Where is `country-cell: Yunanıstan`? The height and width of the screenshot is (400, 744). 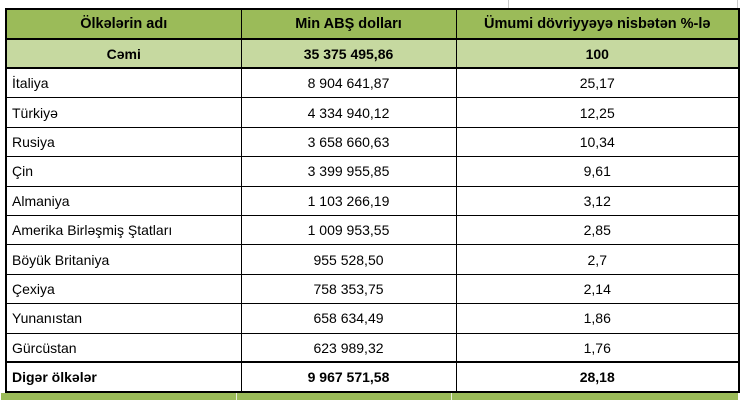 country-cell: Yunanıstan is located at coordinates (123, 318).